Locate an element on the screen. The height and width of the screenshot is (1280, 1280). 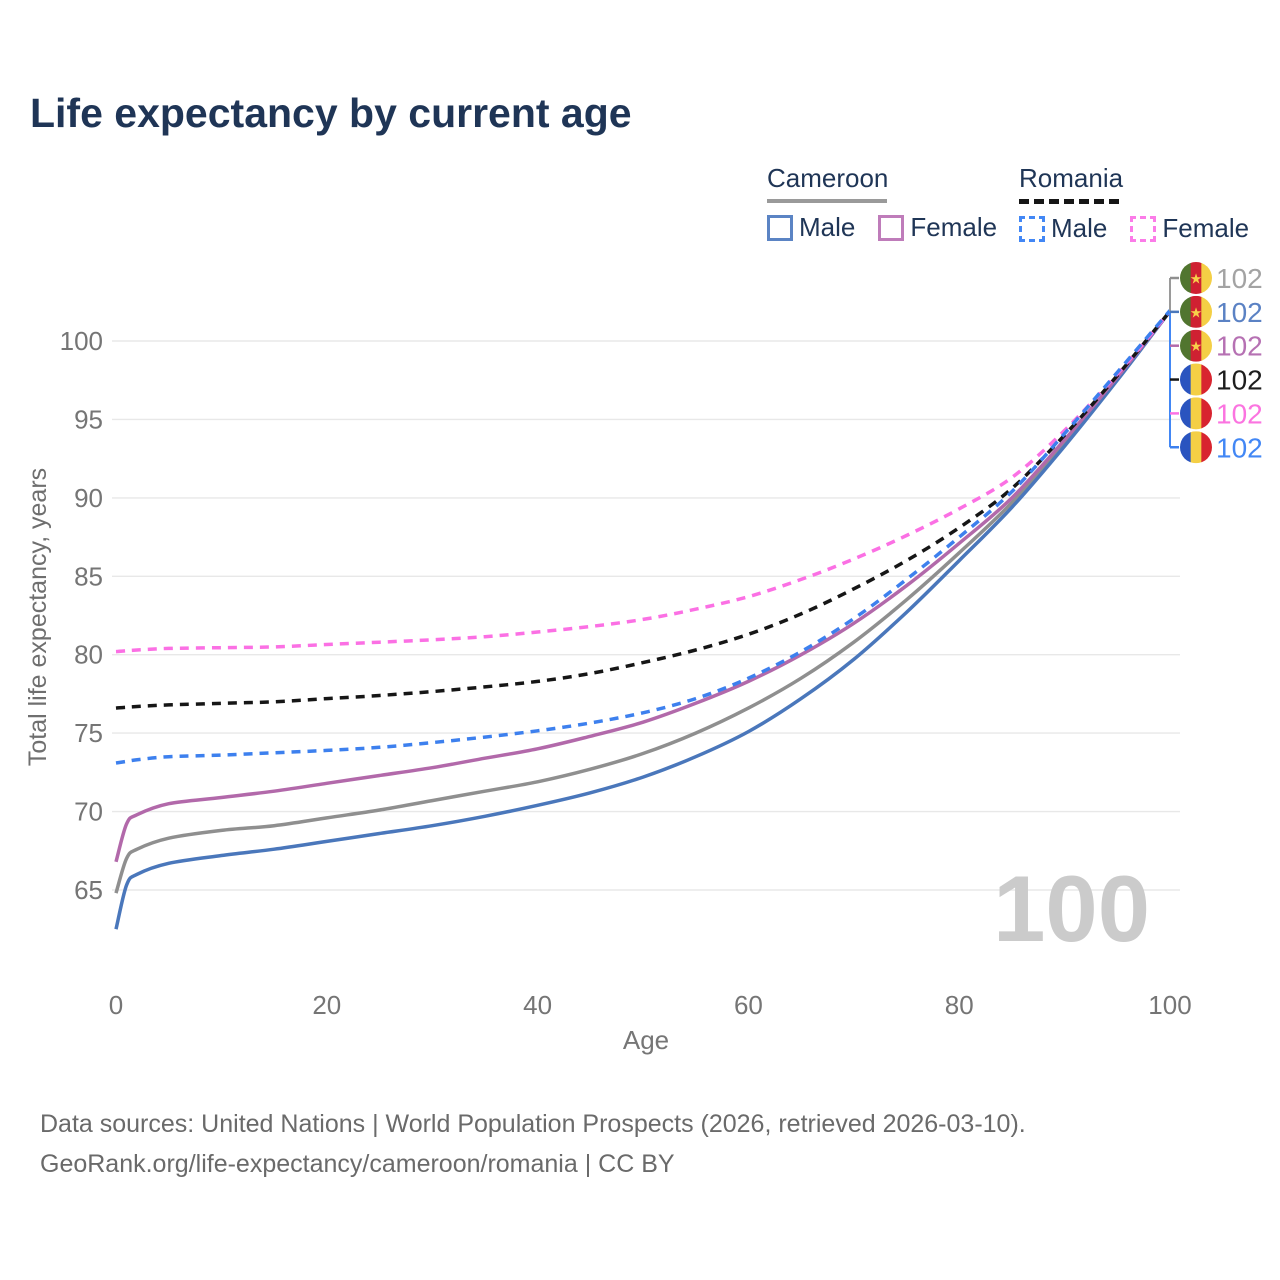
end-label-romania-both: 102 is located at coordinates (1221, 379).